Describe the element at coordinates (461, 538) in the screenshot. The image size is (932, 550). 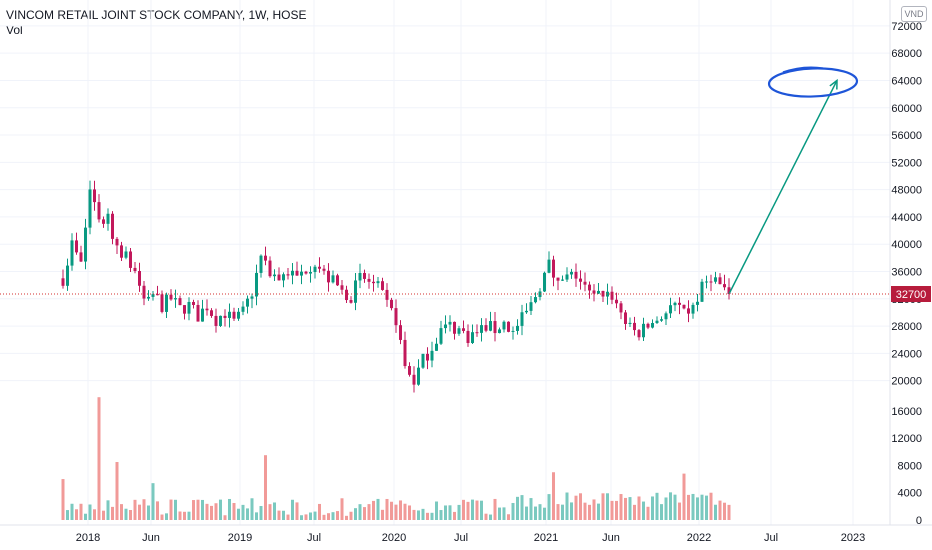
I see `x-tick-label: Jul` at that location.